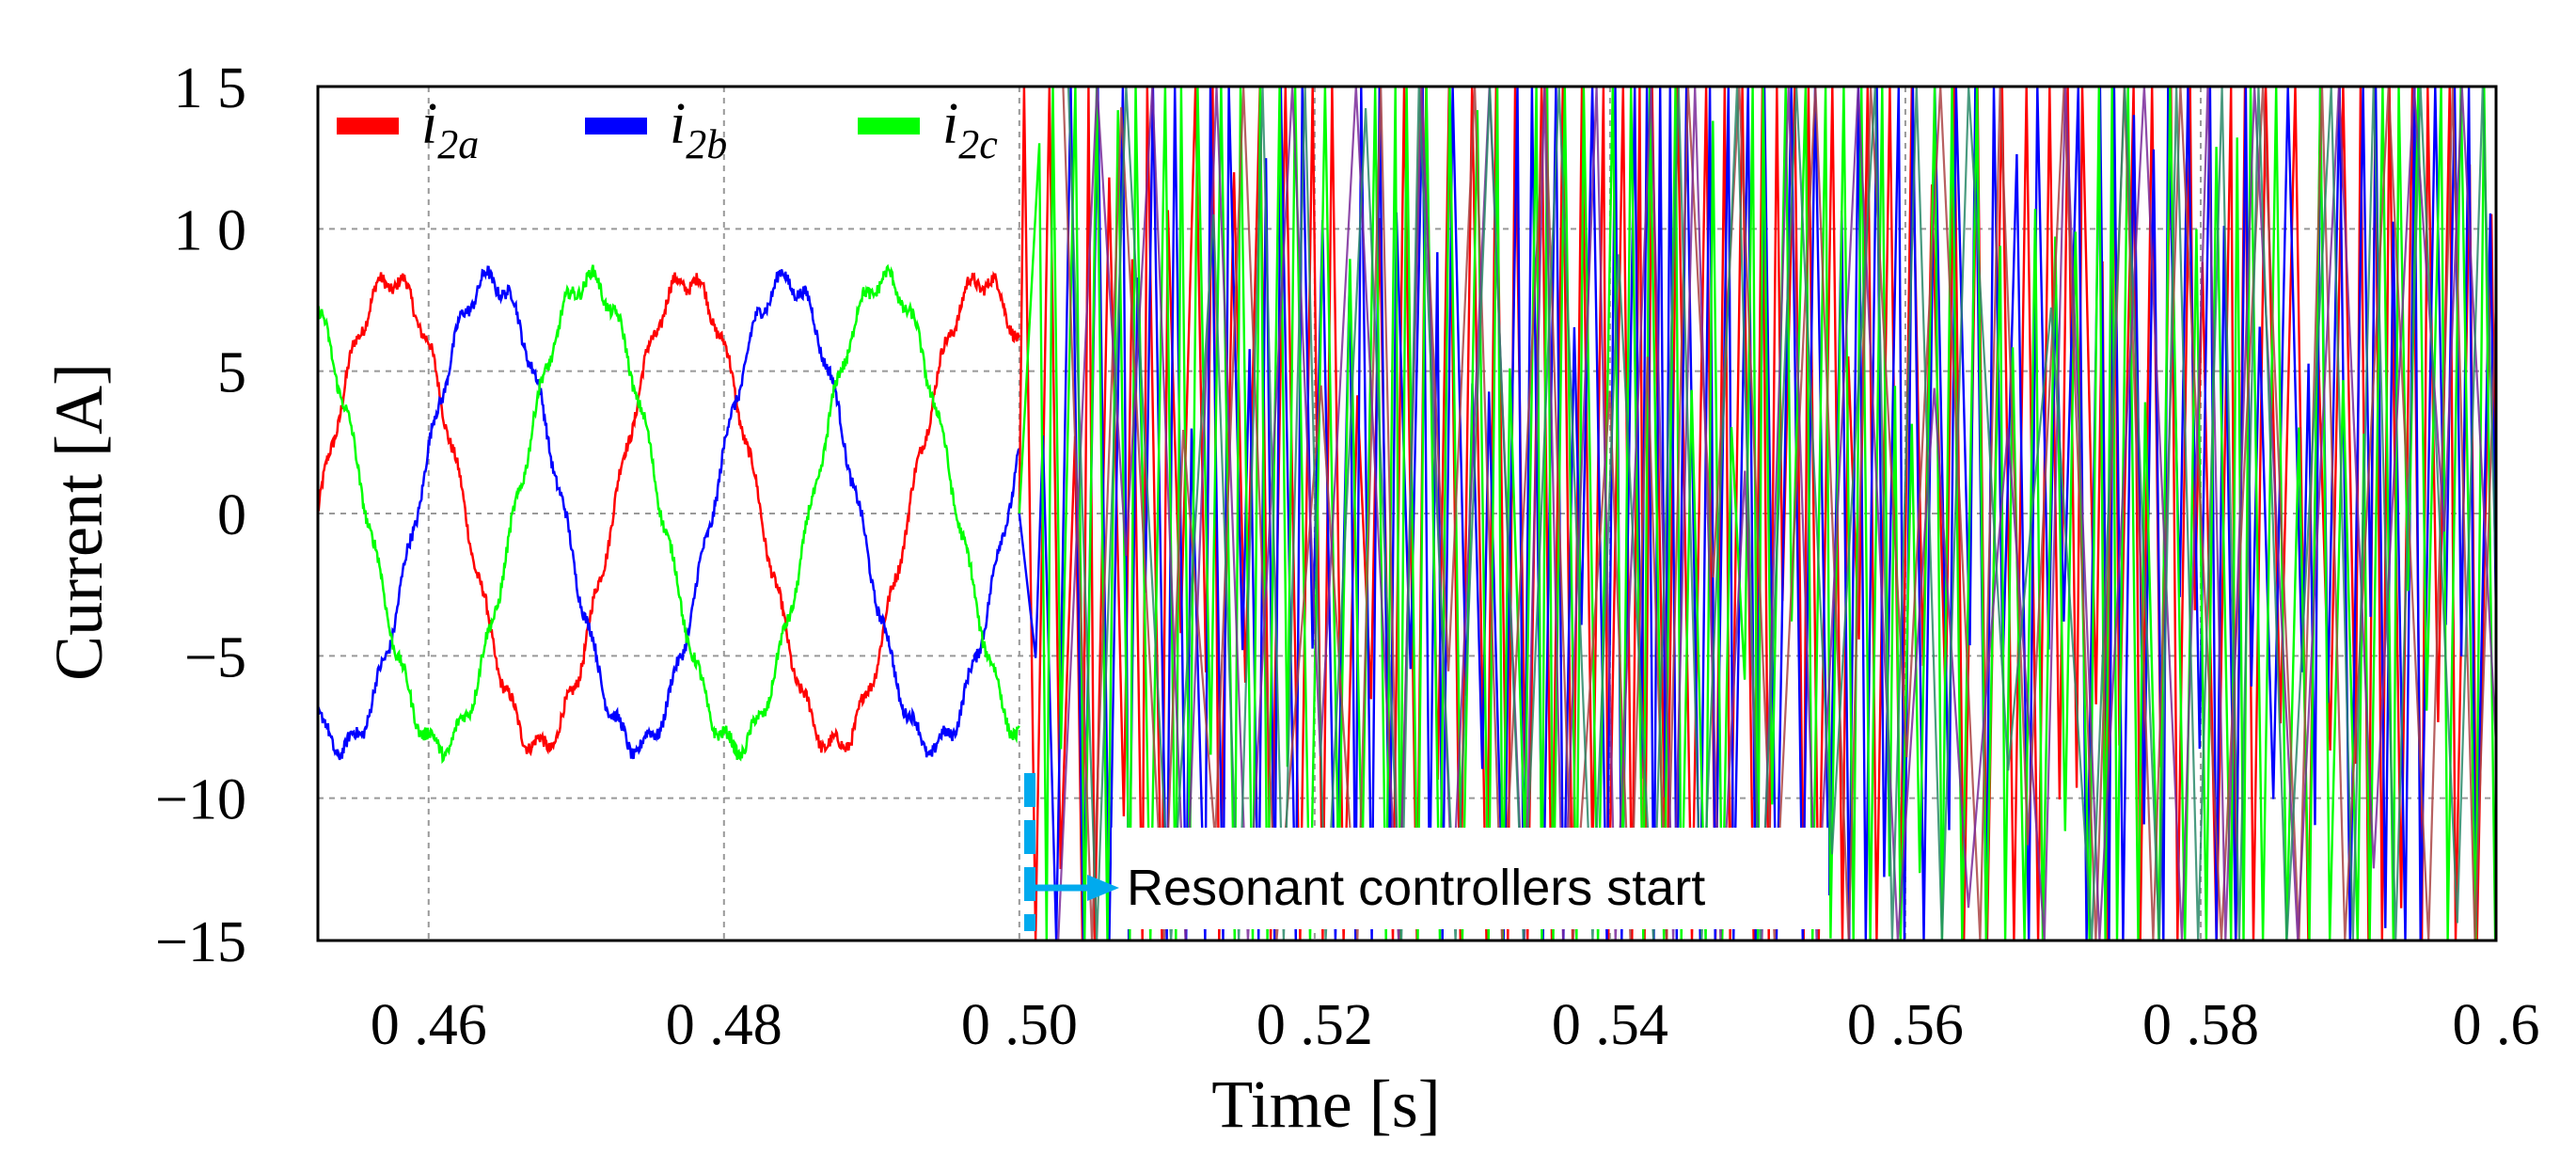  What do you see at coordinates (215, 657) in the screenshot?
I see `y-tick-label: −5` at bounding box center [215, 657].